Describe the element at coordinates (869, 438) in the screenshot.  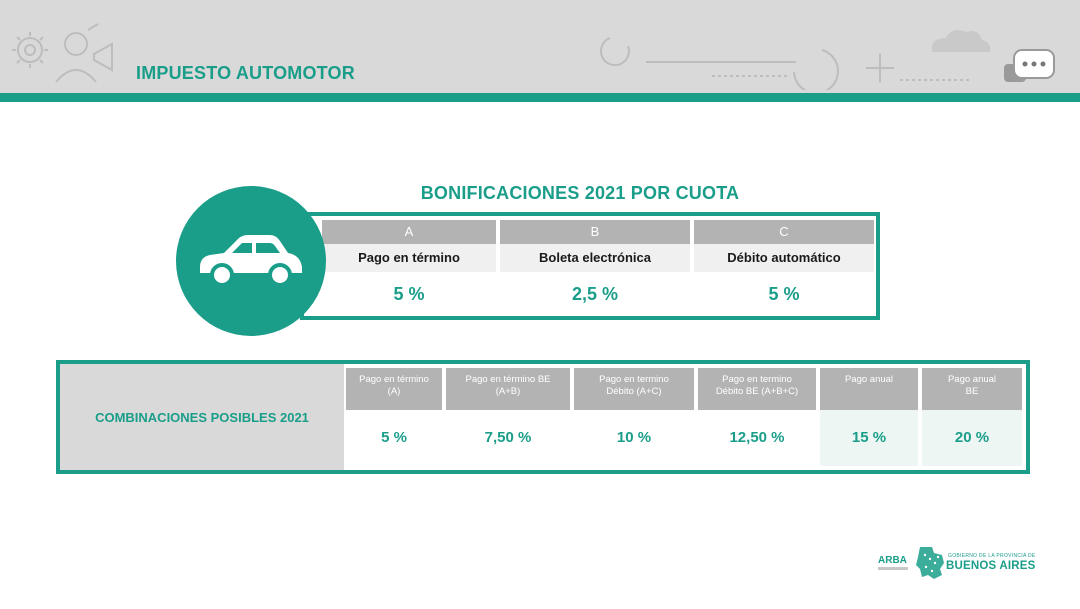
I see `combinacion-value: 15 %` at that location.